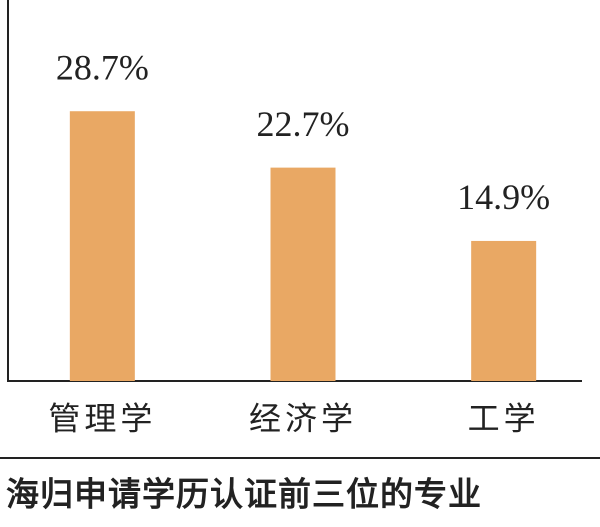  What do you see at coordinates (504, 419) in the screenshot?
I see `x-tick-label: 工学` at bounding box center [504, 419].